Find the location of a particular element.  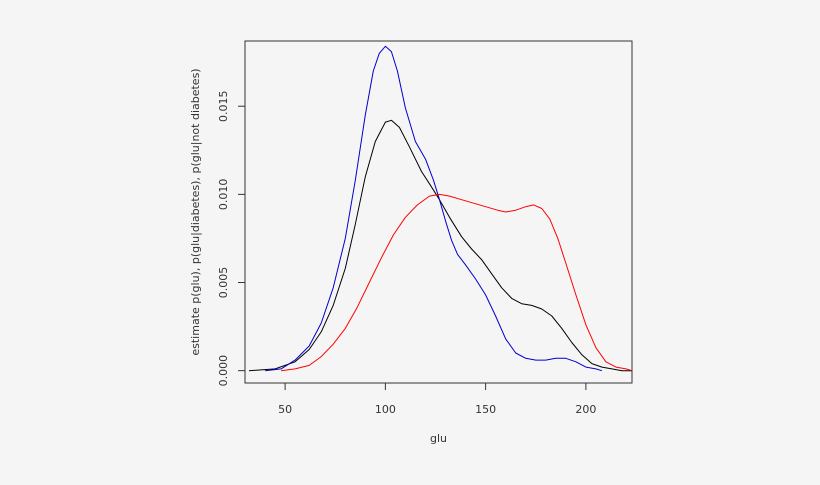

x-tick-label: 200 is located at coordinates (585, 409).